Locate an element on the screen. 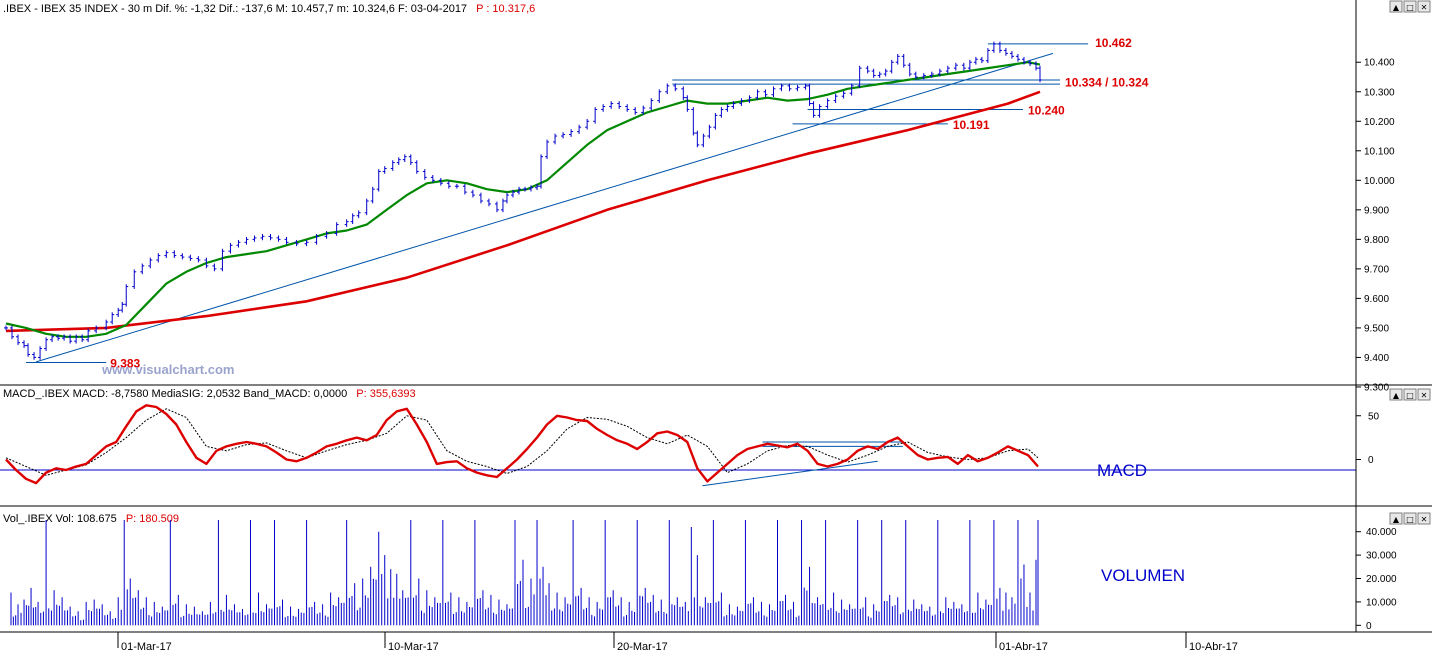 This screenshot has width=1432, height=652. macd-line is located at coordinates (522, 444).